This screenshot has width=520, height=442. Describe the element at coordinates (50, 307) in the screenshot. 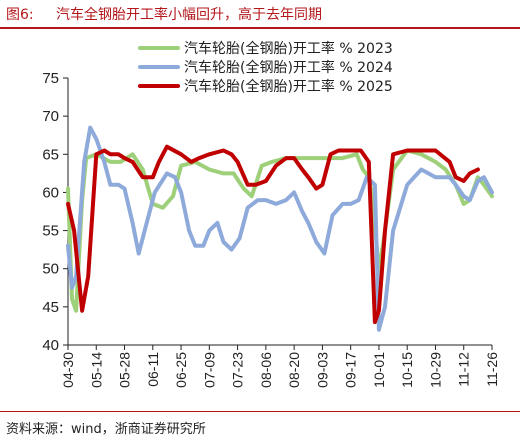

I see `y-tick-label: 45` at that location.